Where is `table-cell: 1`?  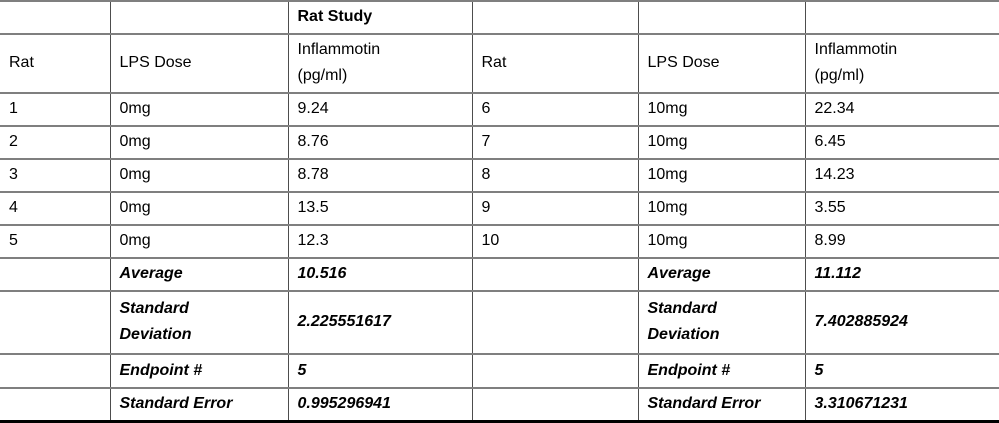
table-cell: 1 is located at coordinates (55, 109).